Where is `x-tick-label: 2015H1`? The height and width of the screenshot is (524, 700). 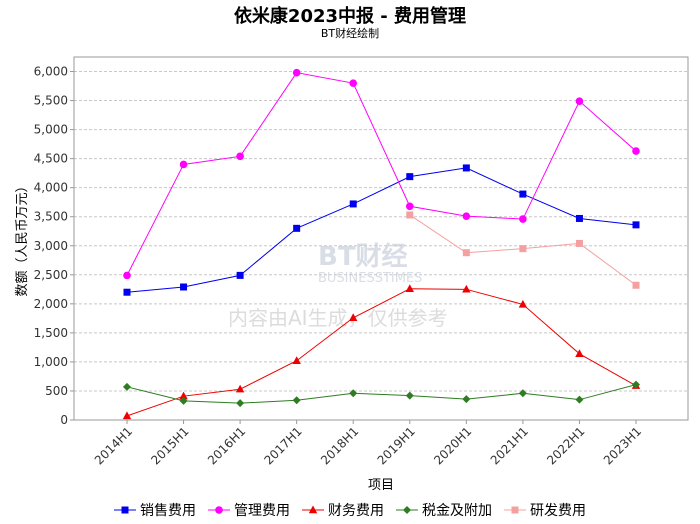 x-tick-label: 2015H1 is located at coordinates (169, 445).